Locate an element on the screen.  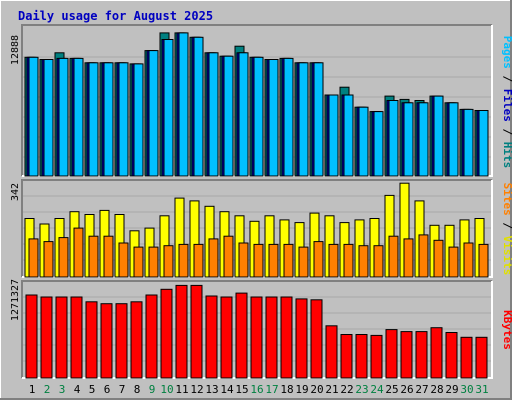
bottom-ymax-label: 1271327 is located at coordinates (15, 300).